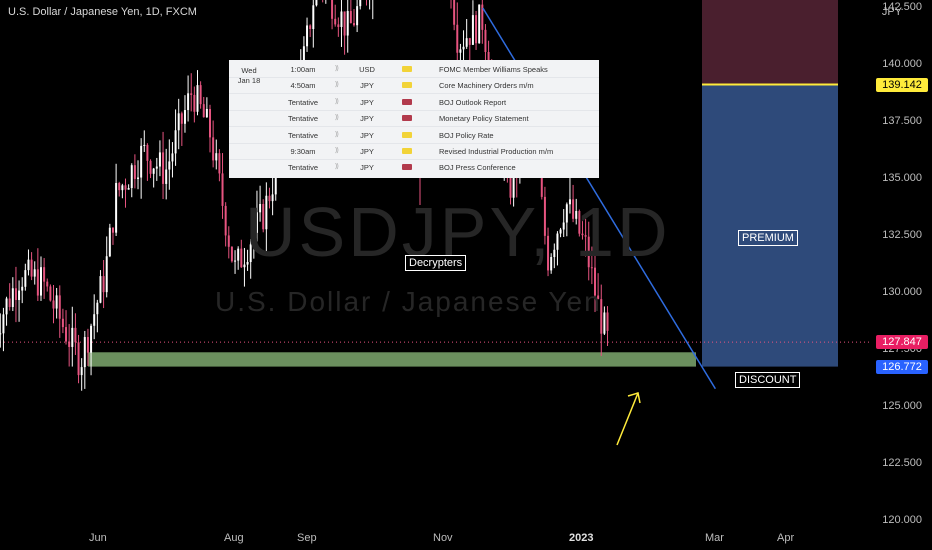 This screenshot has height=550, width=932. What do you see at coordinates (902, 7) in the screenshot?
I see `y-tick-label: 142.500` at bounding box center [902, 7].